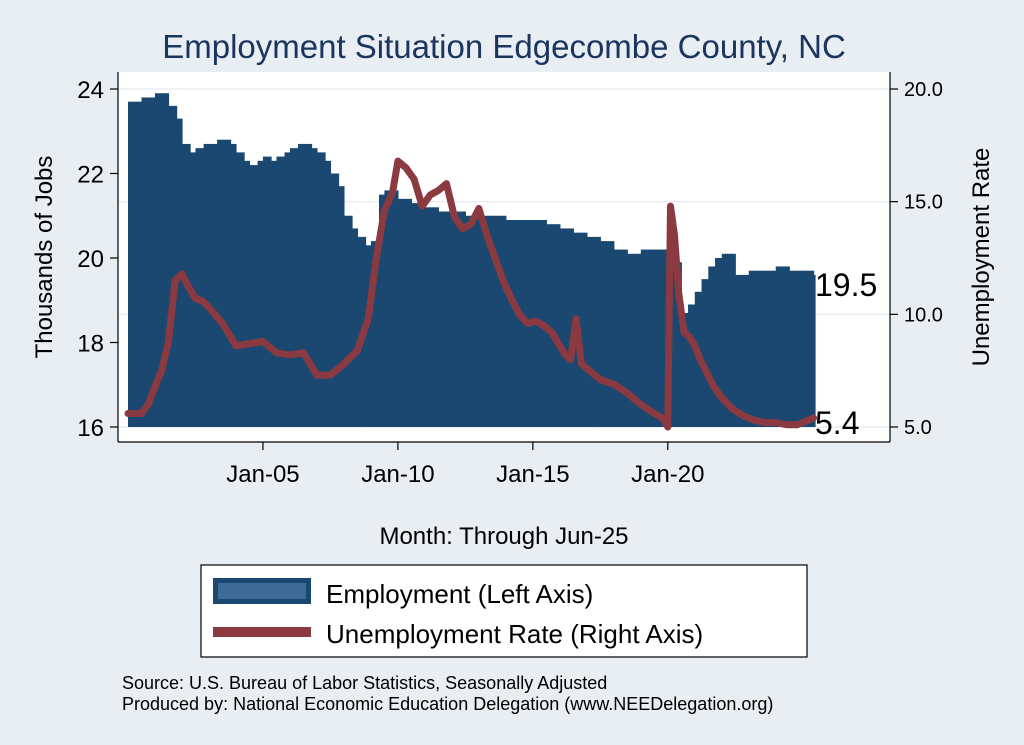 This screenshot has width=1024, height=745. What do you see at coordinates (667, 474) in the screenshot?
I see `x-tick-label: Jan-20` at bounding box center [667, 474].